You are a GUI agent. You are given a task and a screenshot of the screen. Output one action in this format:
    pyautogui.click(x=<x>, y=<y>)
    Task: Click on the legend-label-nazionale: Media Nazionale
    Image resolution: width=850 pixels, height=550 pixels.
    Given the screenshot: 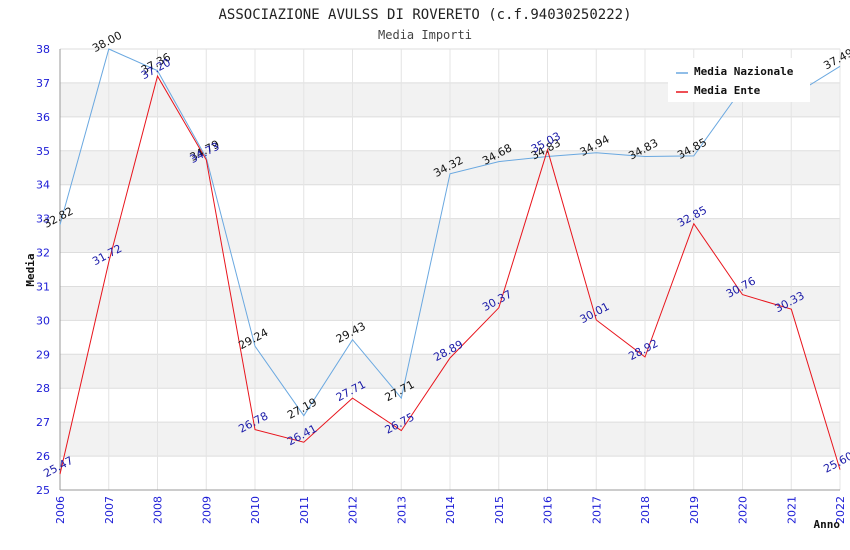 What is the action you would take?
    pyautogui.click(x=744, y=71)
    